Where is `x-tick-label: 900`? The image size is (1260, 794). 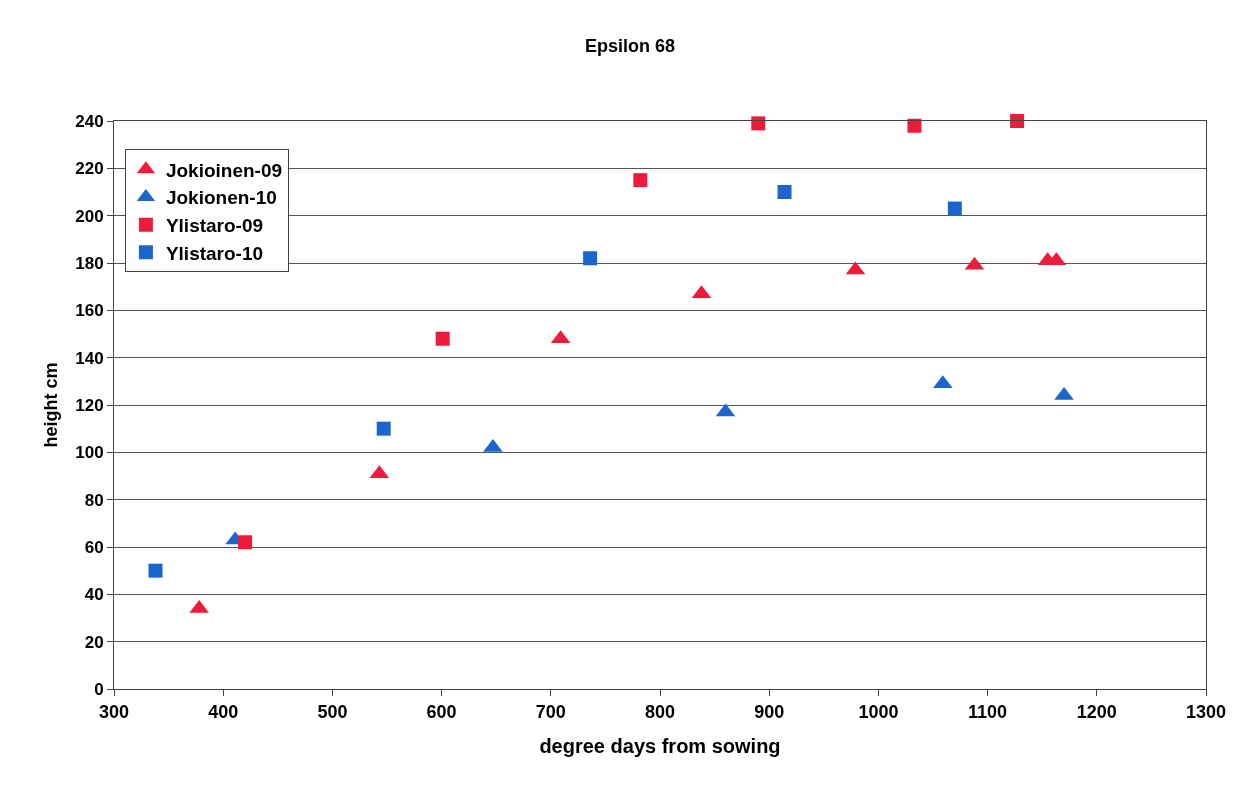
x-tick-label: 900 is located at coordinates (769, 711).